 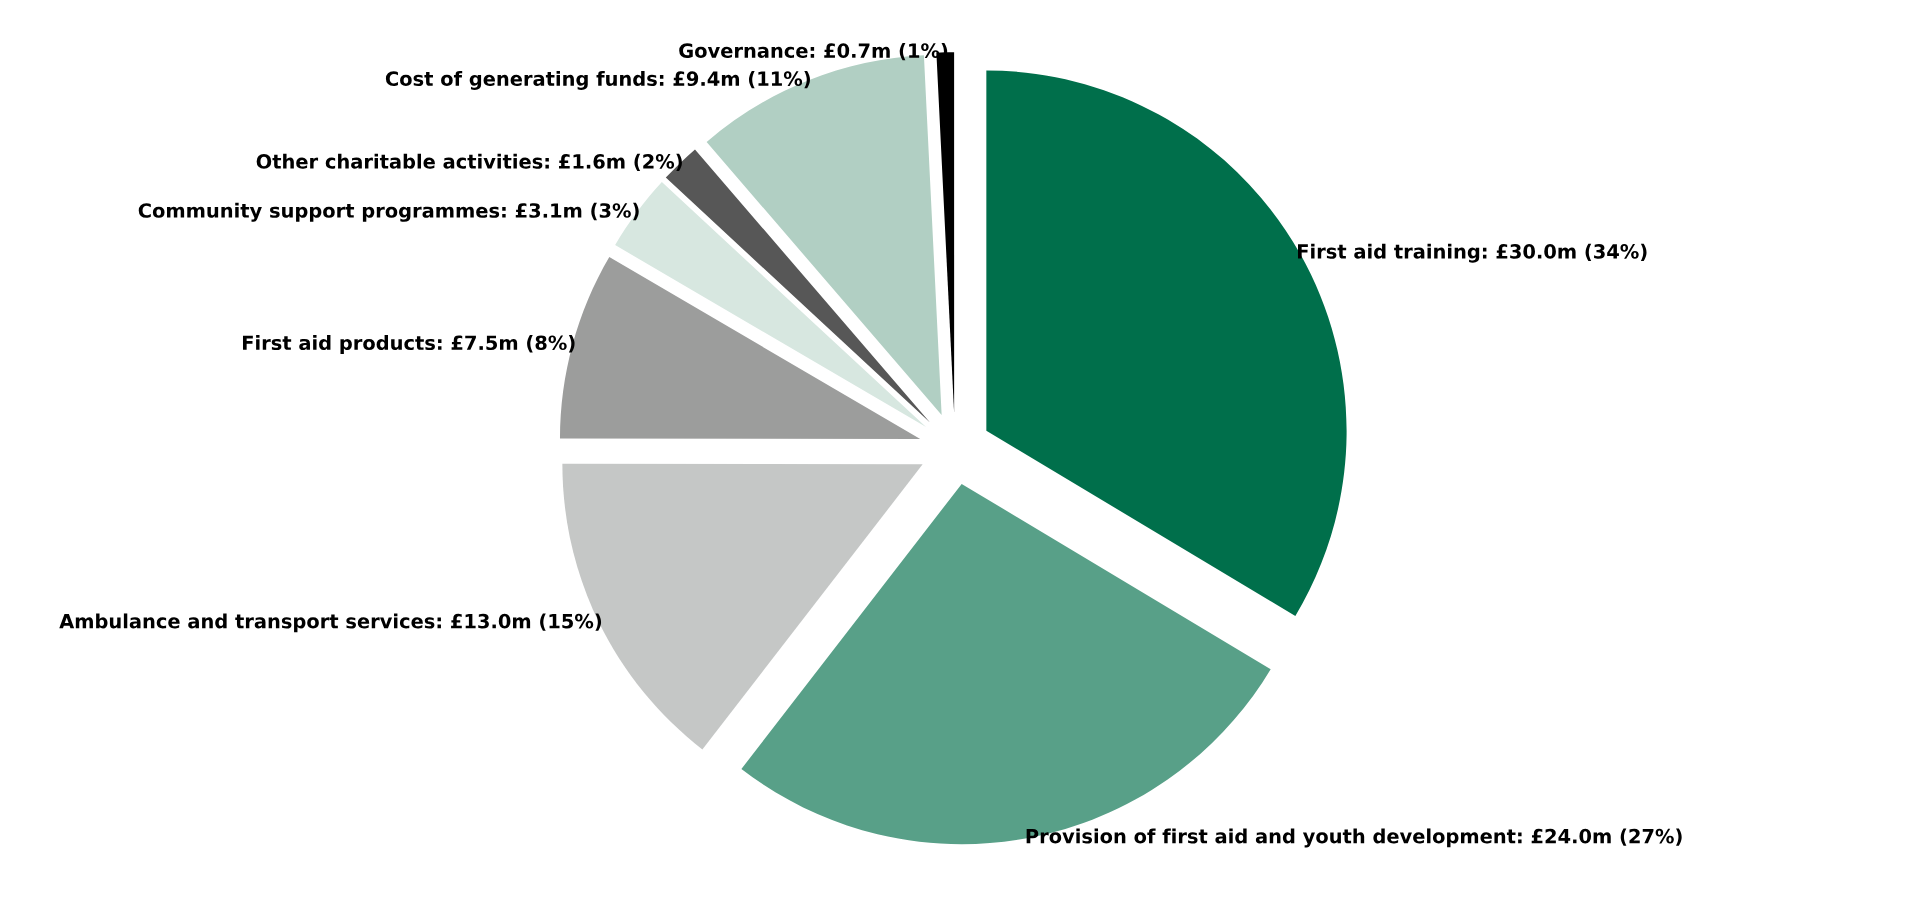 I want to click on slice-label: First aid training: £30.0m (34%), so click(x=1472, y=253).